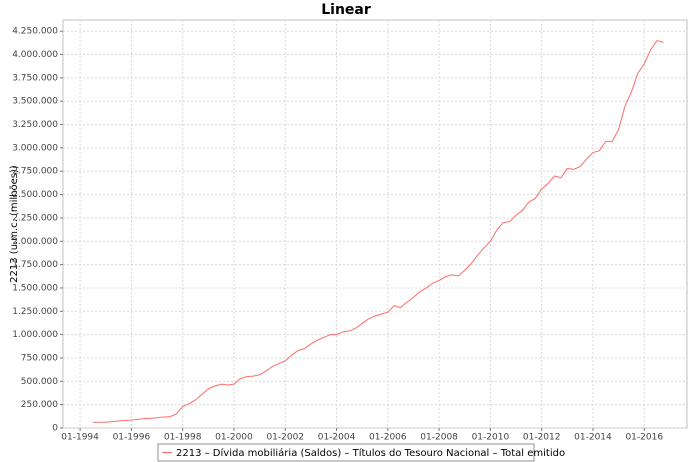 Image resolution: width=693 pixels, height=462 pixels. What do you see at coordinates (35, 32) in the screenshot?
I see `y-tick-label: 4.250.000` at bounding box center [35, 32].